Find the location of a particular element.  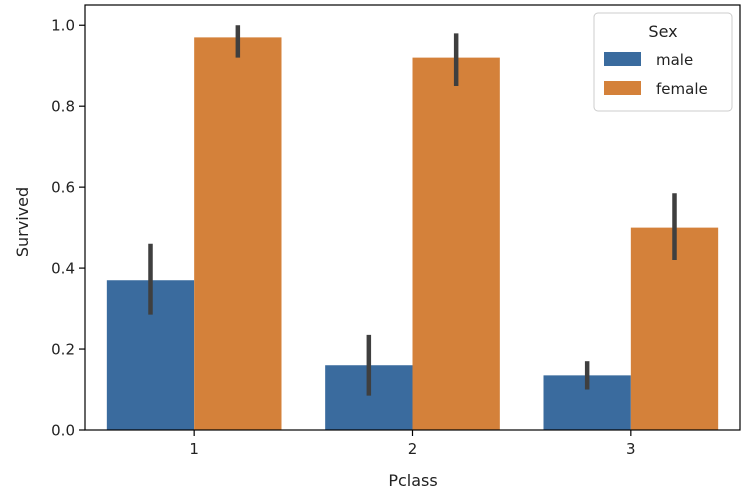

x-tick-label: 2 is located at coordinates (413, 449).